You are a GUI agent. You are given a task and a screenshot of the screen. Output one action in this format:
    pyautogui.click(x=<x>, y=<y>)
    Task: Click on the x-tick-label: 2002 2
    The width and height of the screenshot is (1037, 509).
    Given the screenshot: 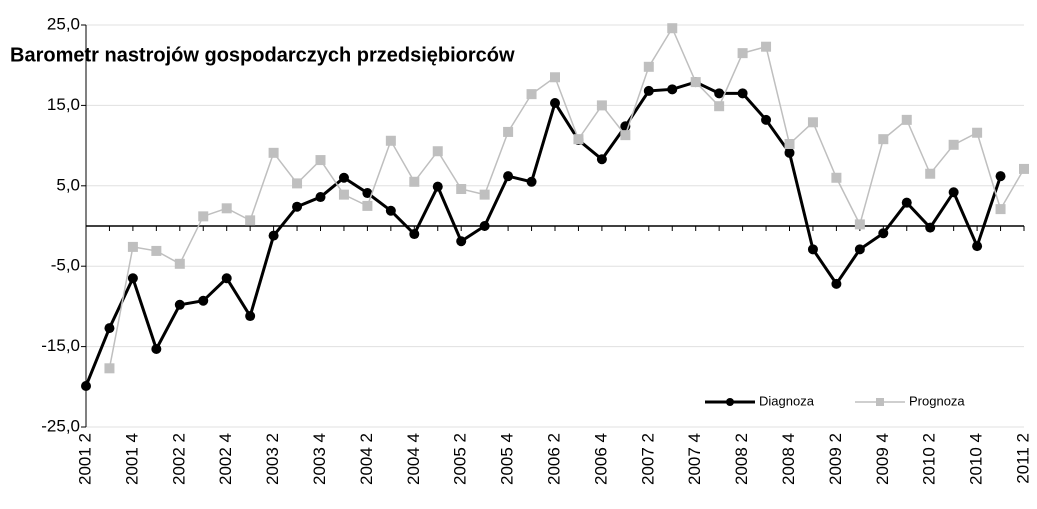 What is the action you would take?
    pyautogui.click(x=178, y=459)
    